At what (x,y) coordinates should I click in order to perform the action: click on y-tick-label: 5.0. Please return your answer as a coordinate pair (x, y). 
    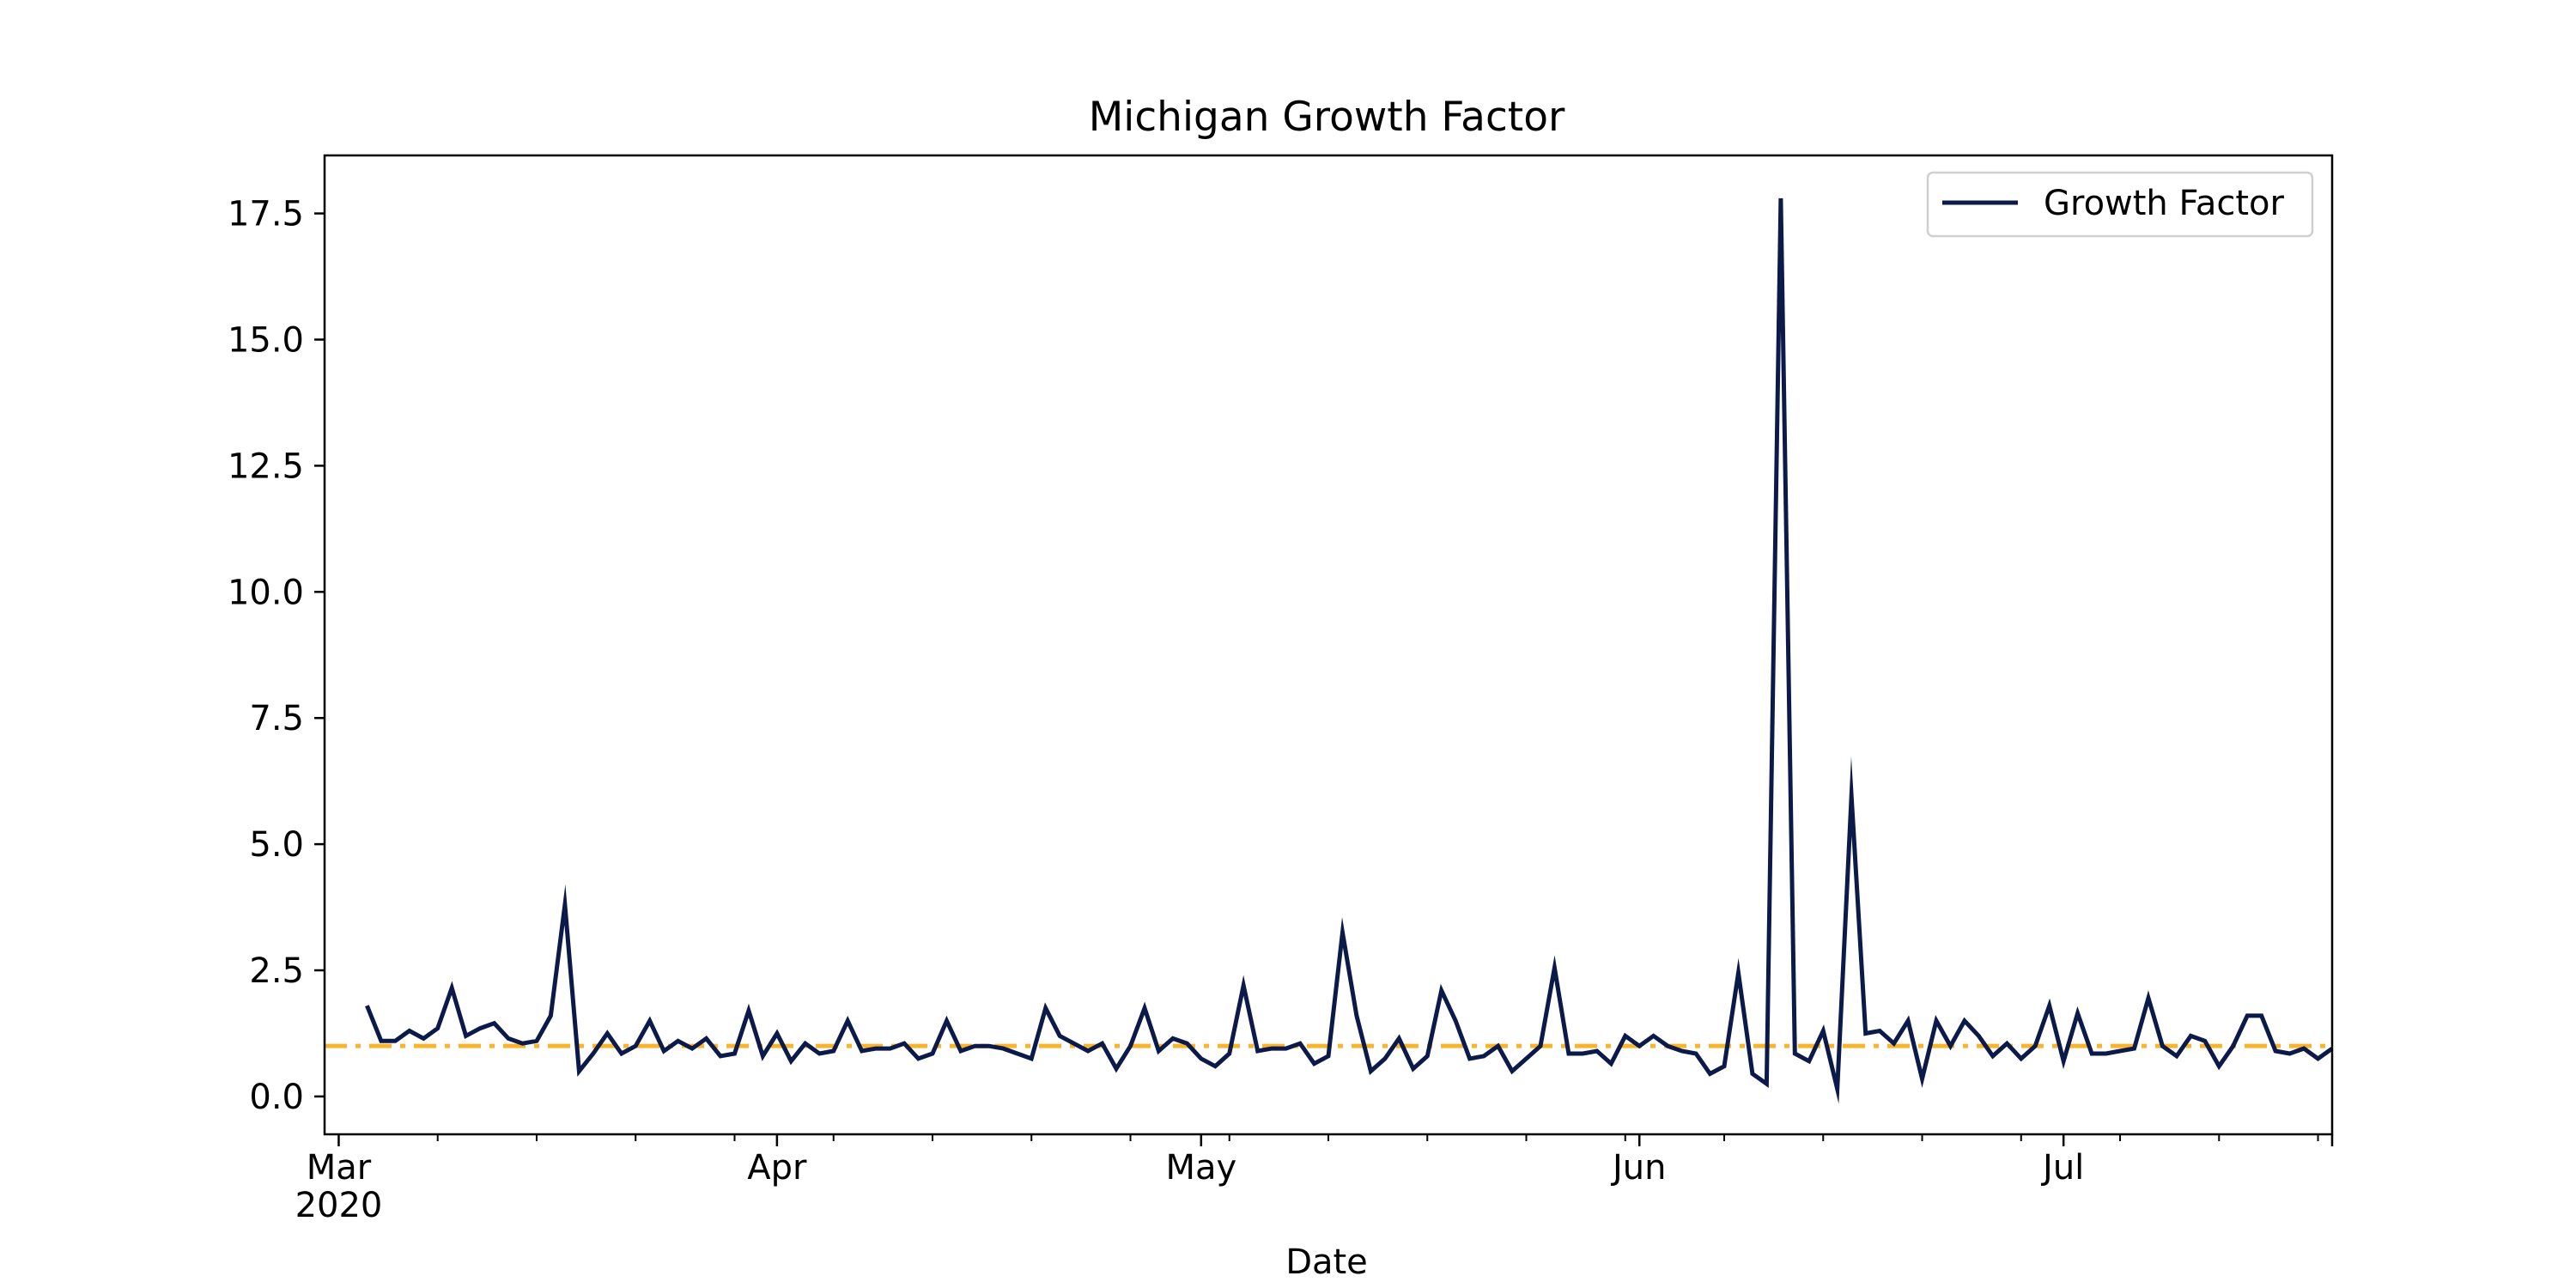
    Looking at the image, I should click on (276, 845).